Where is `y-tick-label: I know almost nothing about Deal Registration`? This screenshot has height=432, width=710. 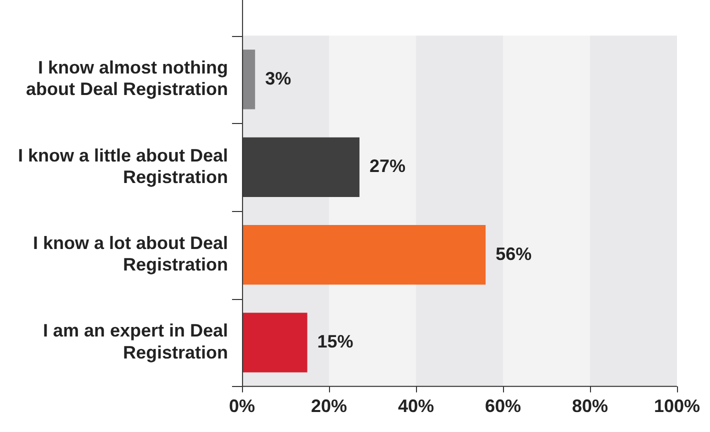 y-tick-label: I know almost nothing about Deal Registration is located at coordinates (127, 79).